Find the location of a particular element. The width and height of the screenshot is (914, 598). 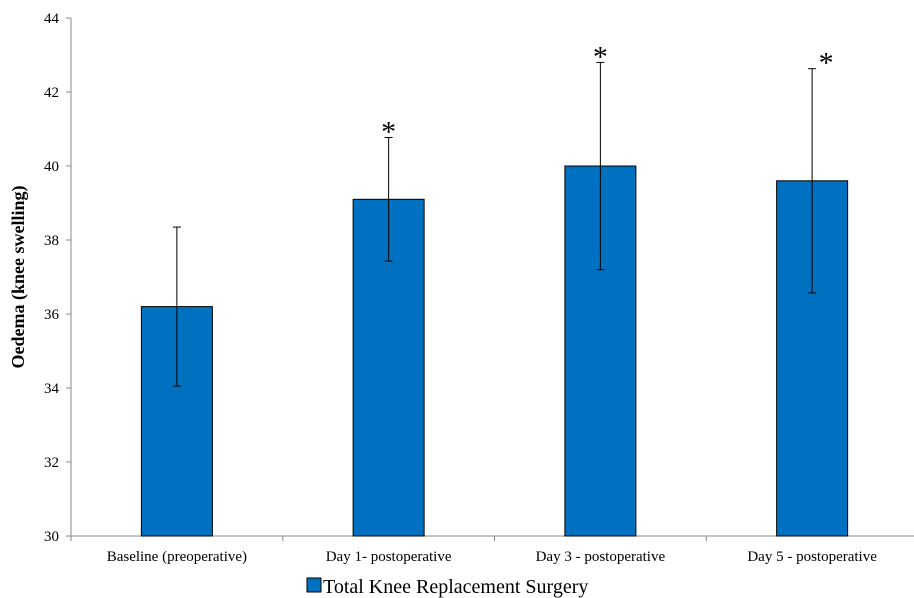

y-tick-label: 38 is located at coordinates (51, 241).